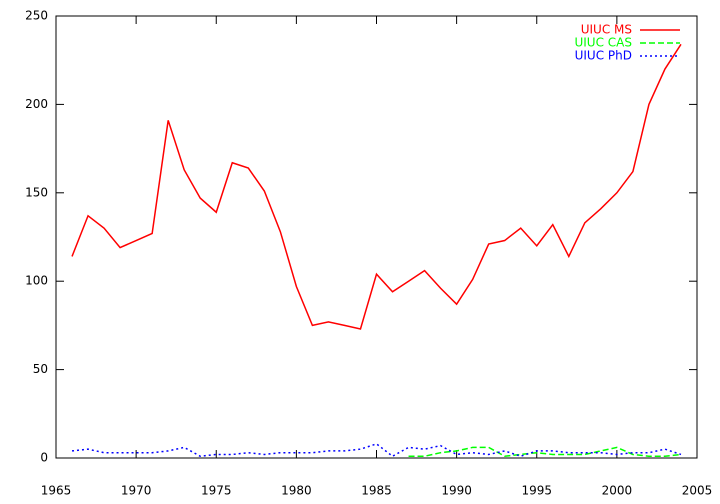 The height and width of the screenshot is (504, 720). Describe the element at coordinates (216, 491) in the screenshot. I see `x-tick-label: 1975` at that location.